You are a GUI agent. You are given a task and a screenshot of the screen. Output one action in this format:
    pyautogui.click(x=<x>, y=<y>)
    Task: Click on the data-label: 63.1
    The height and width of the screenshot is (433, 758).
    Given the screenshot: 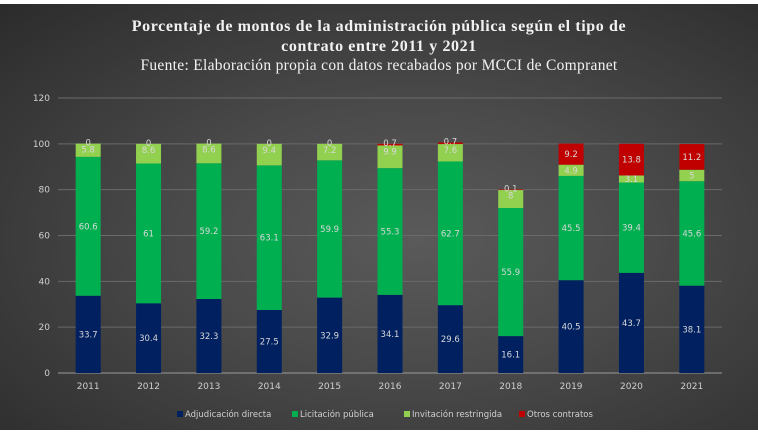 What is the action you would take?
    pyautogui.click(x=269, y=239)
    